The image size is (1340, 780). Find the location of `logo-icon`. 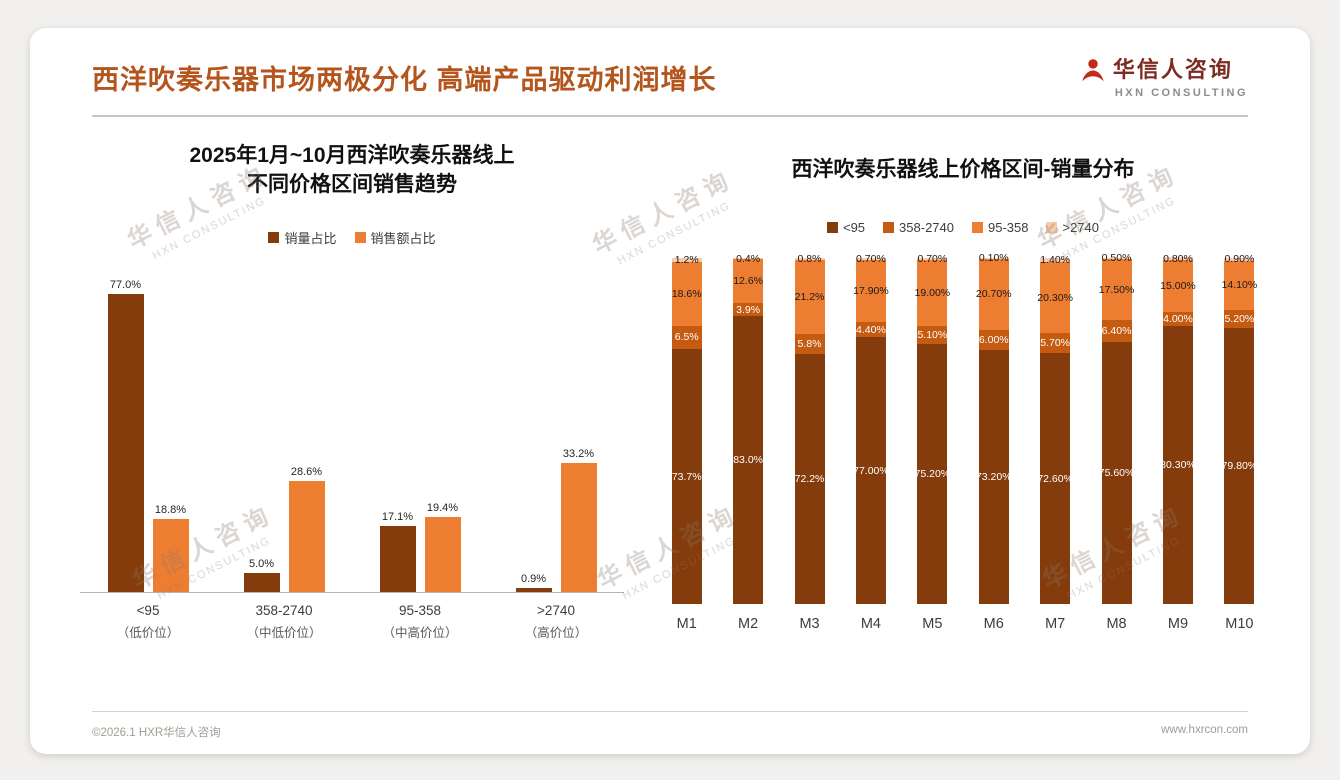

logo-icon is located at coordinates (1093, 70).